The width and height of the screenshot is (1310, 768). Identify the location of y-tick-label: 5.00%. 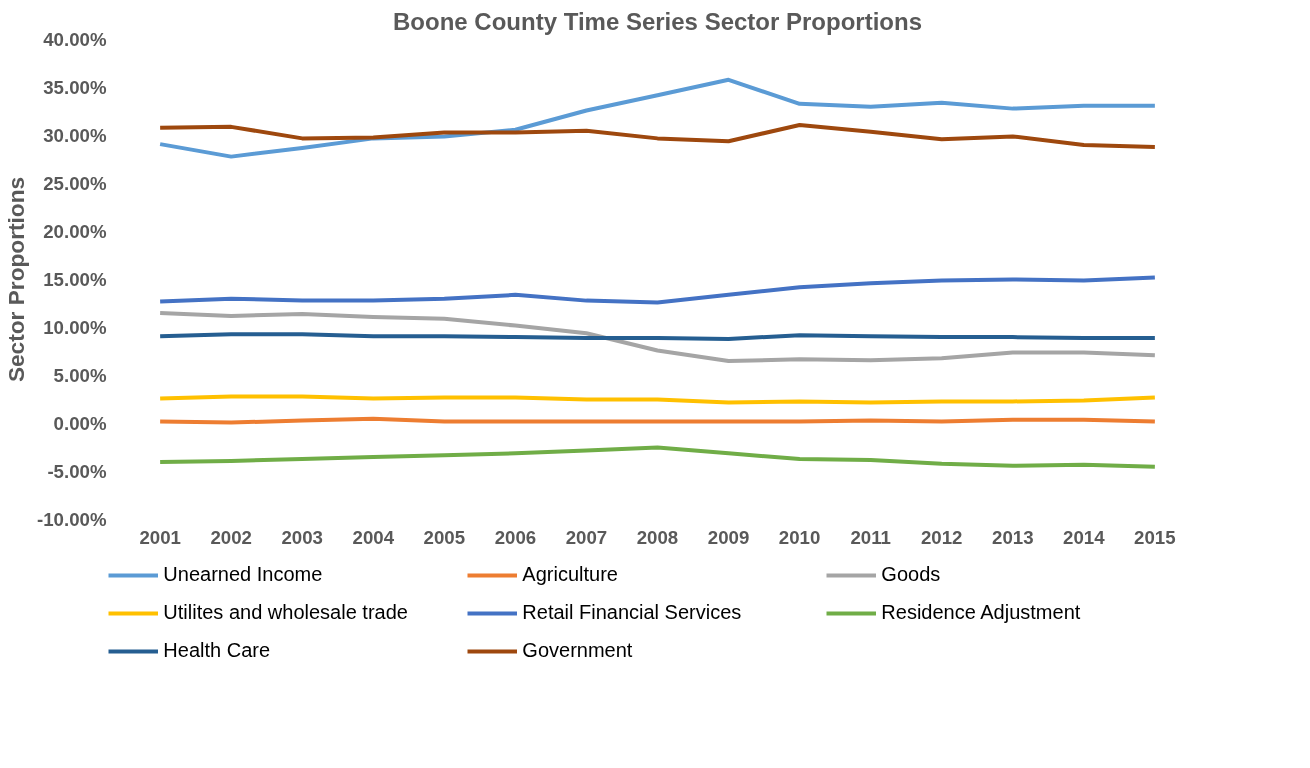
(80, 375).